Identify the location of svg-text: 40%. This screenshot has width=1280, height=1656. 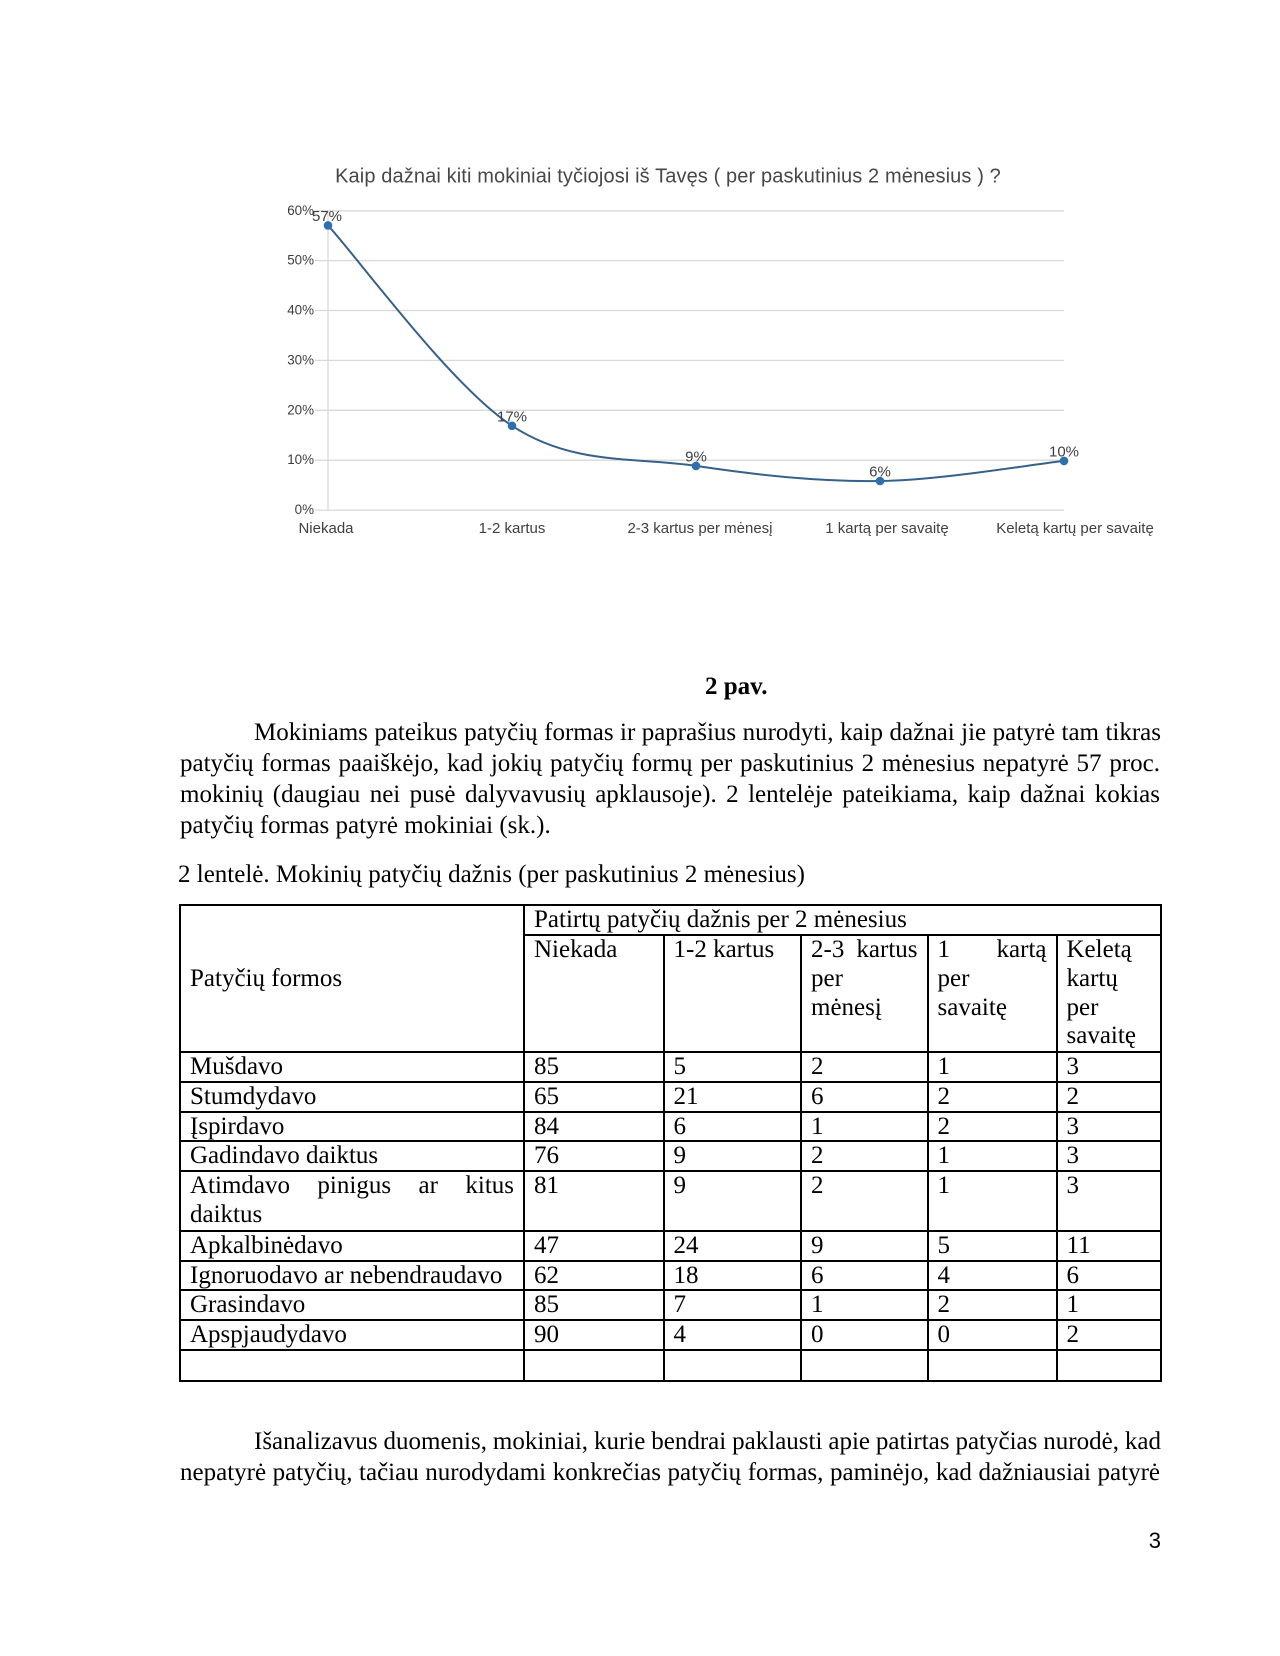
(300, 310).